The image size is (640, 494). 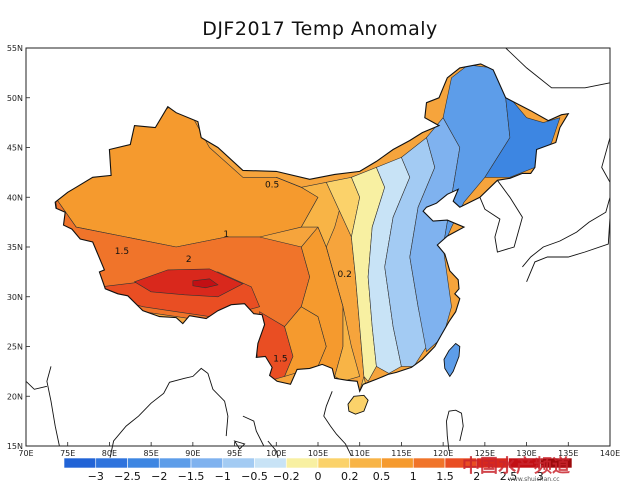 What do you see at coordinates (254, 476) in the screenshot?
I see `colorbar-label: −0.5` at bounding box center [254, 476].